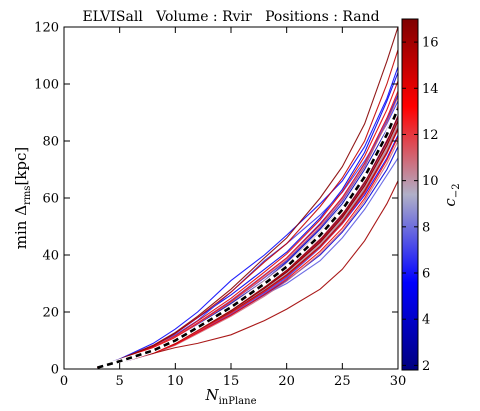 The image size is (480, 411). I want to click on svg-text: min Δrms[kpc], so click(22, 198).